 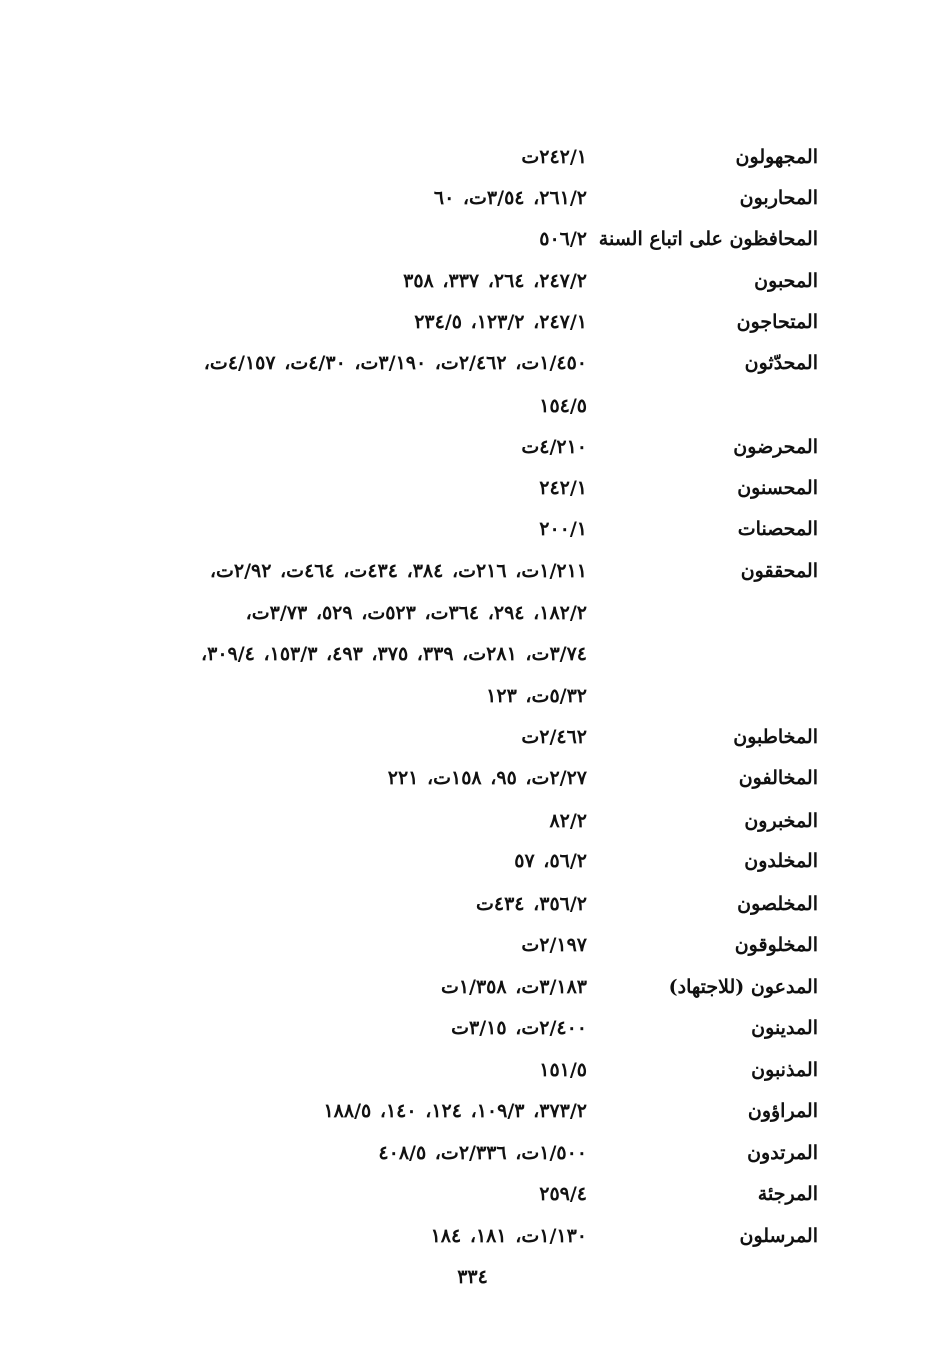 I want to click on entry-references: ٢٠٠/١, so click(x=563, y=529).